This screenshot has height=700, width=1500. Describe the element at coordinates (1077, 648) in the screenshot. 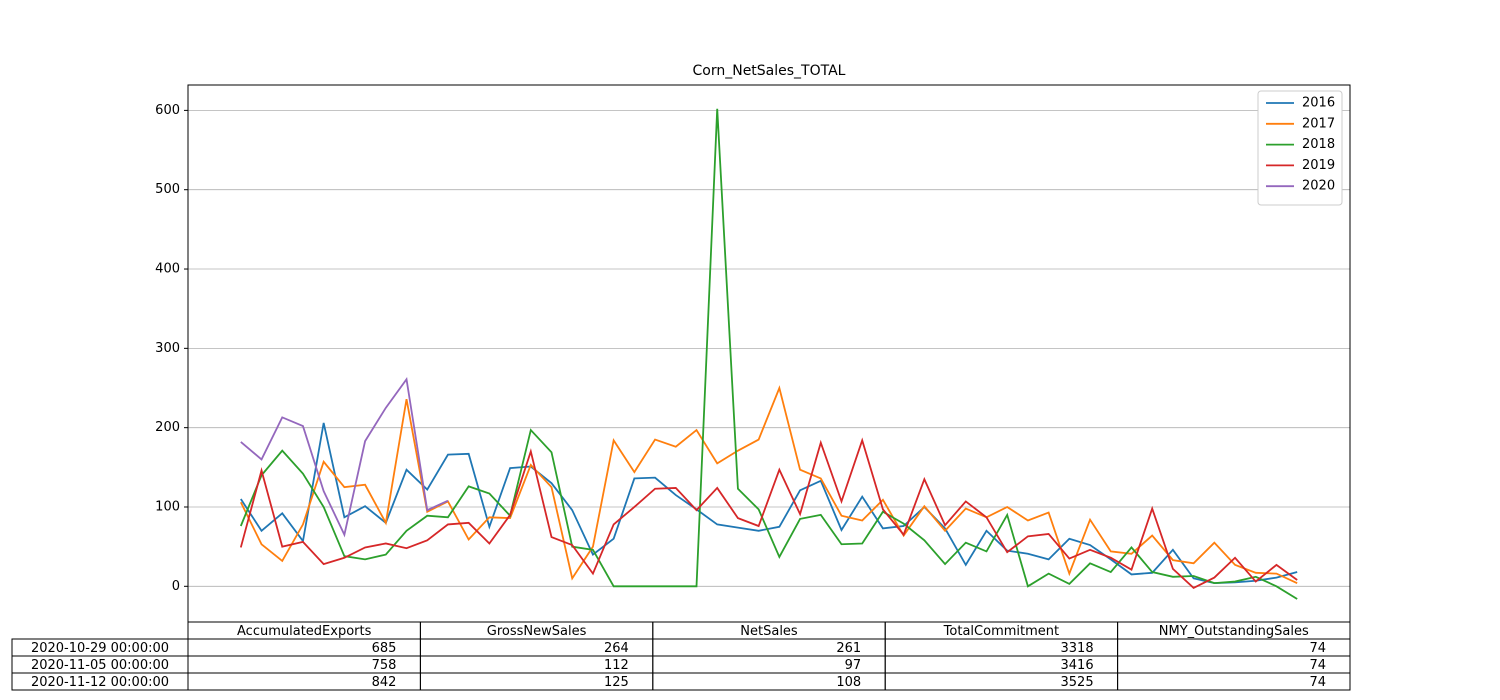

I see `table-value: 3318` at that location.